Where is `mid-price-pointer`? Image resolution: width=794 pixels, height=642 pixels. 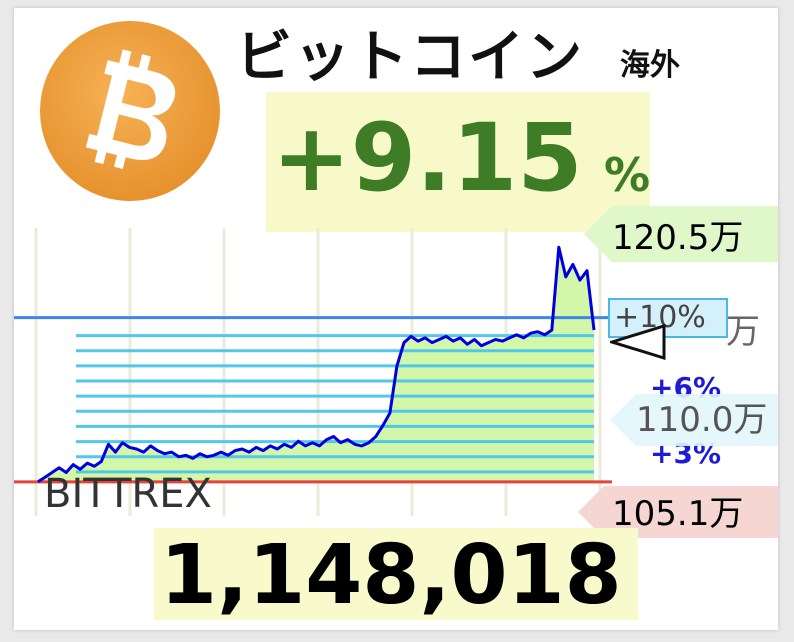
mid-price-pointer is located at coordinates (694, 420).